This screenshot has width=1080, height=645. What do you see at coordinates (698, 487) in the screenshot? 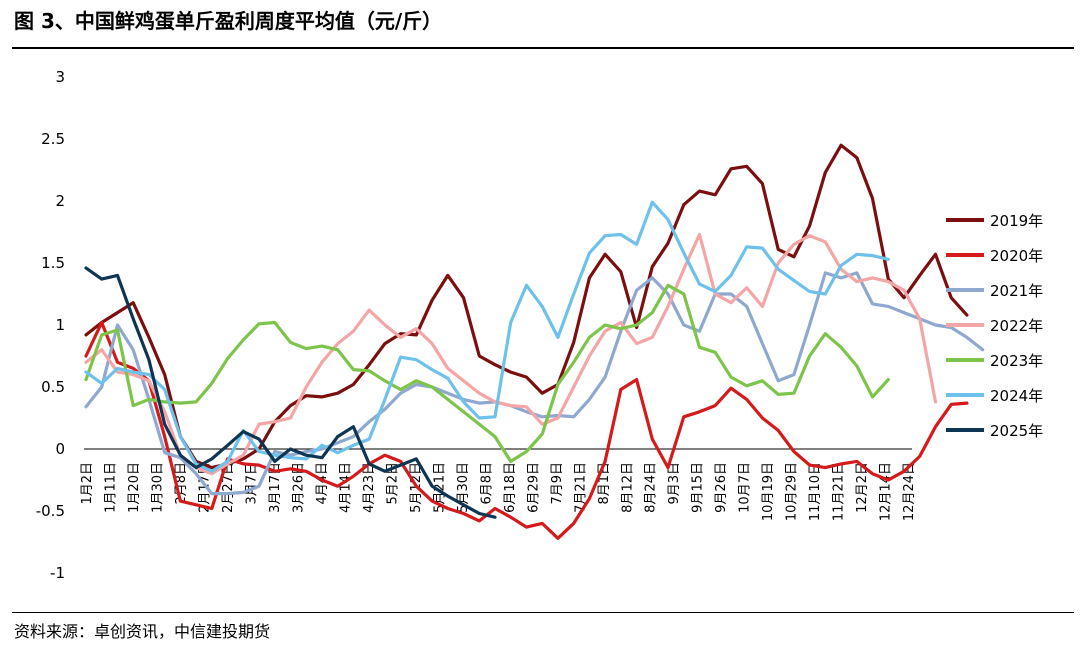
I see `x-tick-label: 9月15日` at bounding box center [698, 487].